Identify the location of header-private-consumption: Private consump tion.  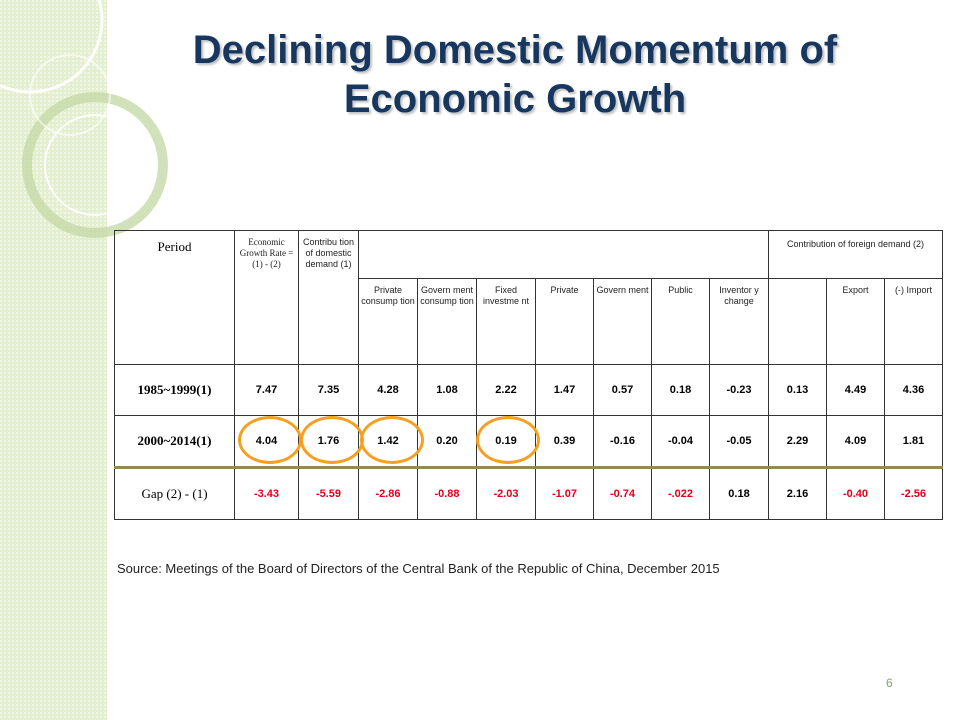
(388, 321).